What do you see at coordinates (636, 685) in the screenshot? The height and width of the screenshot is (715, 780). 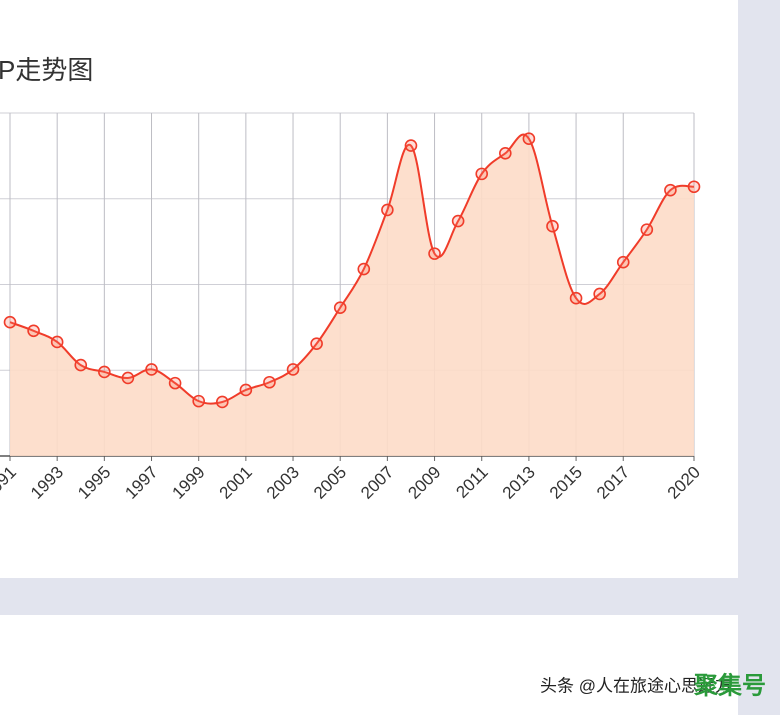 I see `watermark: 头条 @人在旅途心思远方` at bounding box center [636, 685].